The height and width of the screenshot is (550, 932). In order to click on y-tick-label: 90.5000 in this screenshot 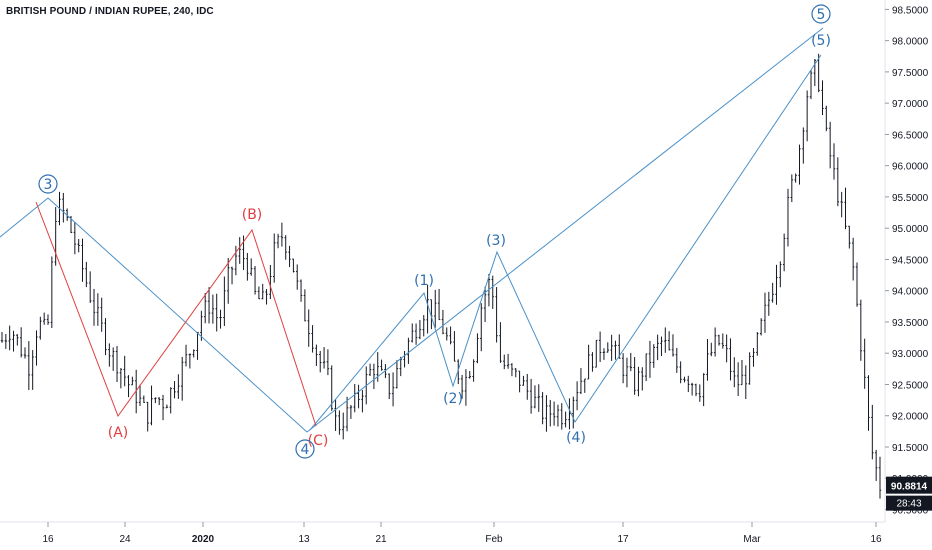, I will do `click(910, 510)`.